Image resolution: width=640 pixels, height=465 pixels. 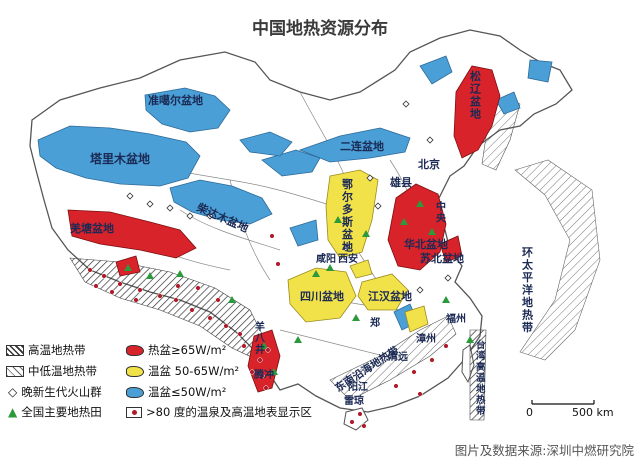 I want to click on map-label-fuzhou: 福州, so click(x=455, y=318).